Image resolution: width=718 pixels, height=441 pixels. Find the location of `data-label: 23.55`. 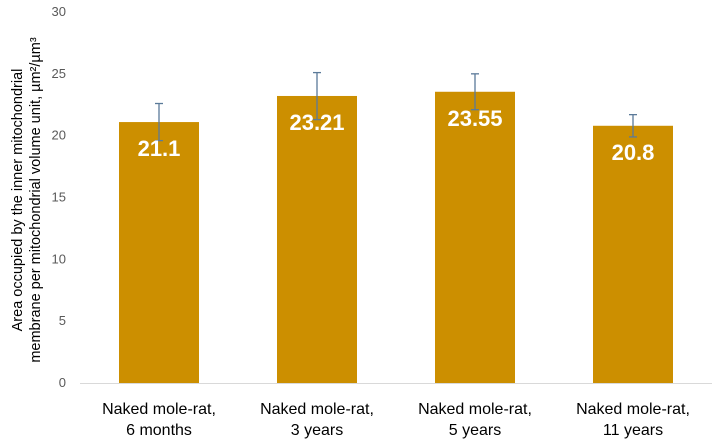

data-label: 23.55 is located at coordinates (474, 118).